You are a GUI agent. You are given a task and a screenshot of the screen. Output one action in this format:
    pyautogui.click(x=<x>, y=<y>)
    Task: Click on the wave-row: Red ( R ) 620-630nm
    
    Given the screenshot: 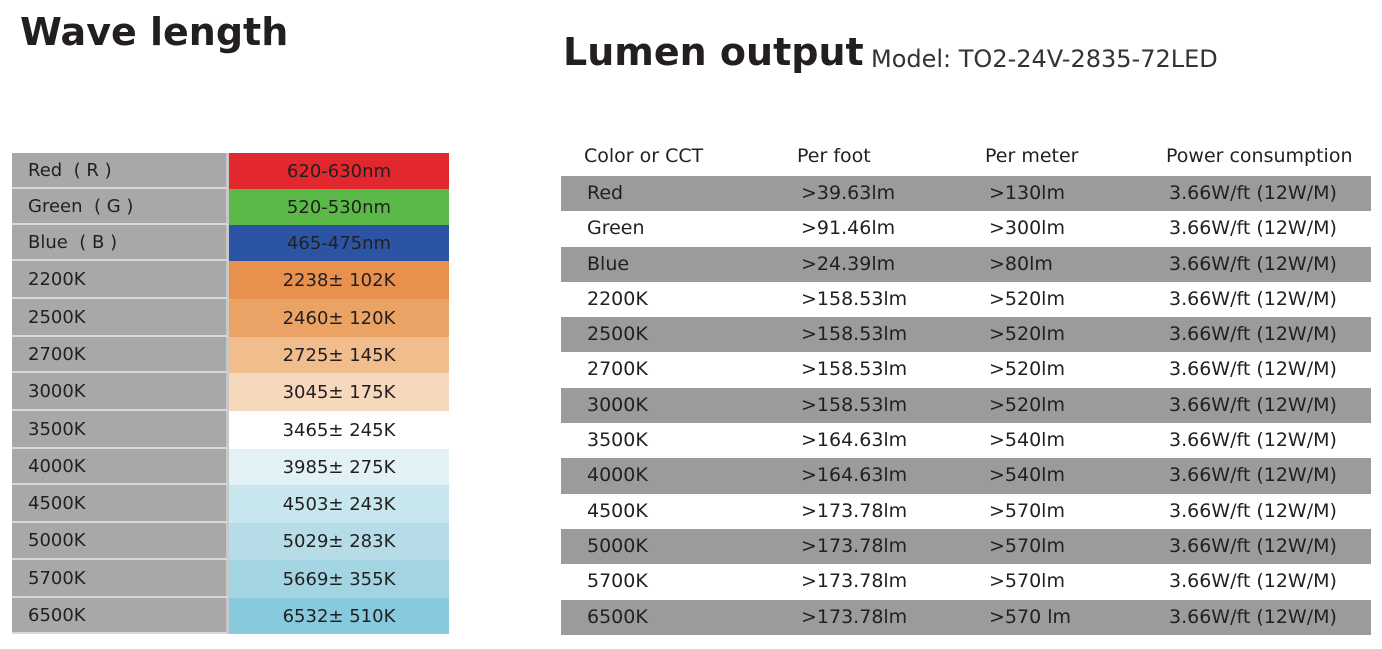 What is the action you would take?
    pyautogui.click(x=232, y=171)
    